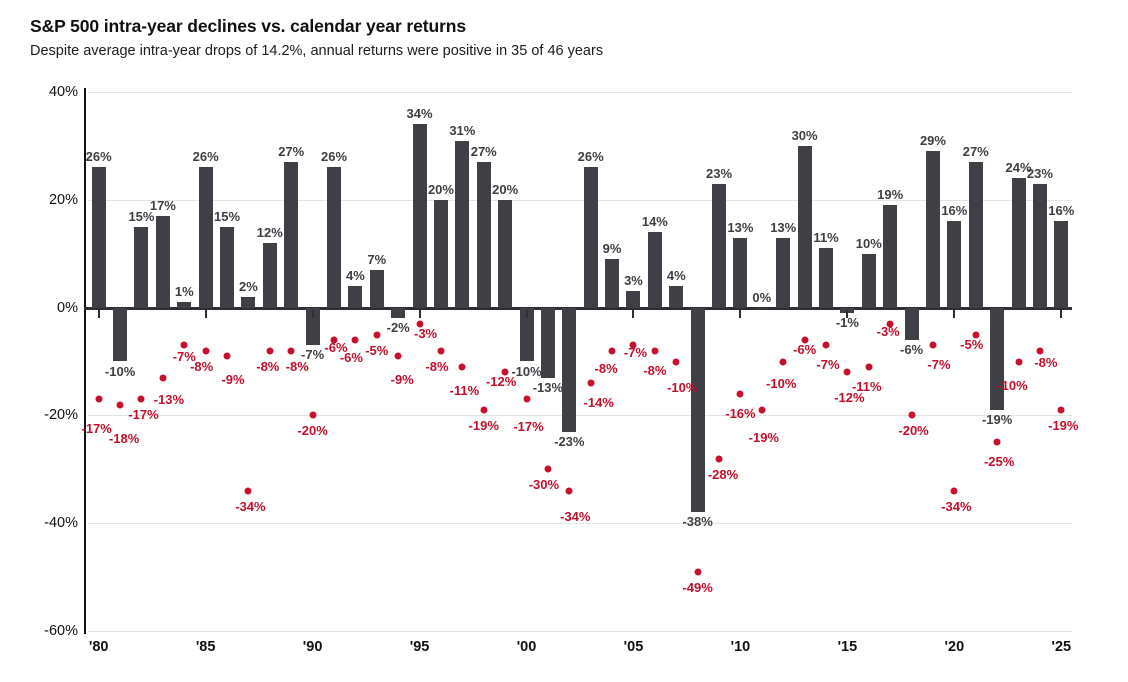 Image resolution: width=1128 pixels, height=682 pixels. I want to click on decline-value-label-2024: -8%, so click(1046, 362).